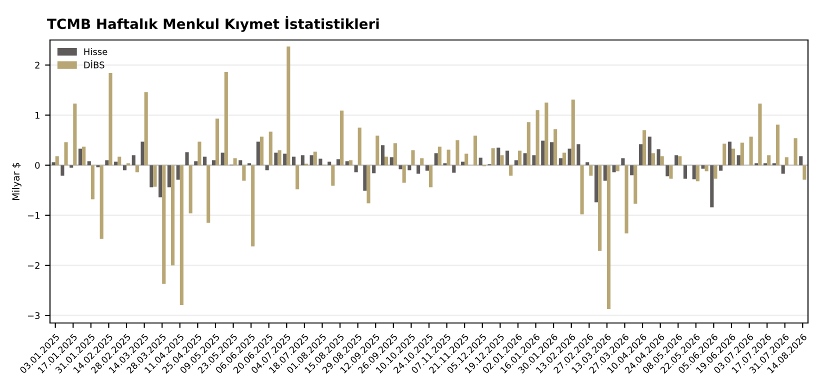  What do you see at coordinates (96, 52) in the screenshot?
I see `legend-label: Hisse` at bounding box center [96, 52].